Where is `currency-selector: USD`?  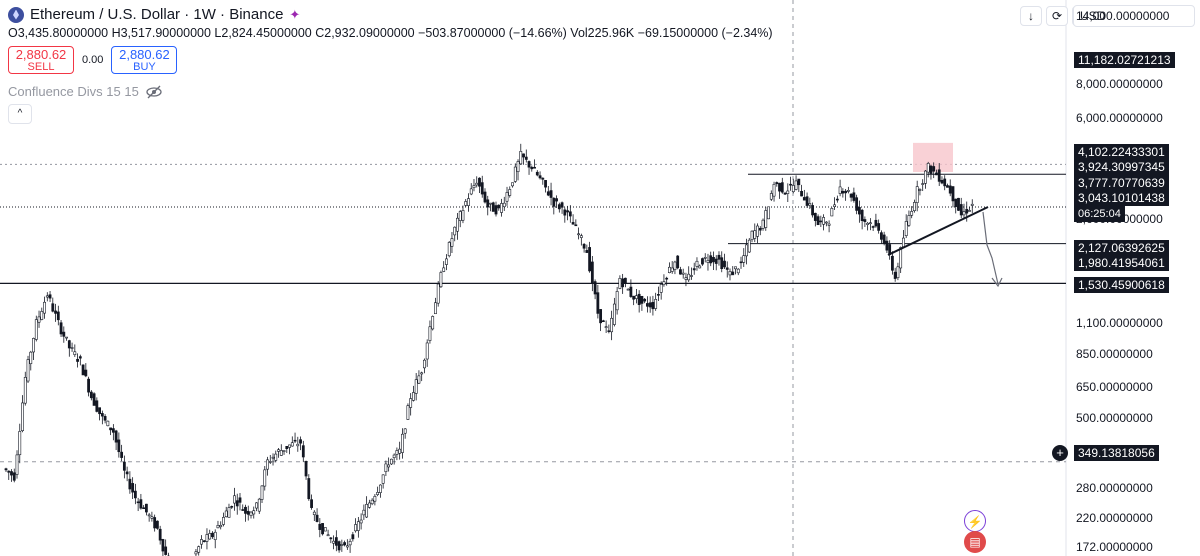
currency-selector: USD is located at coordinates (1134, 16).